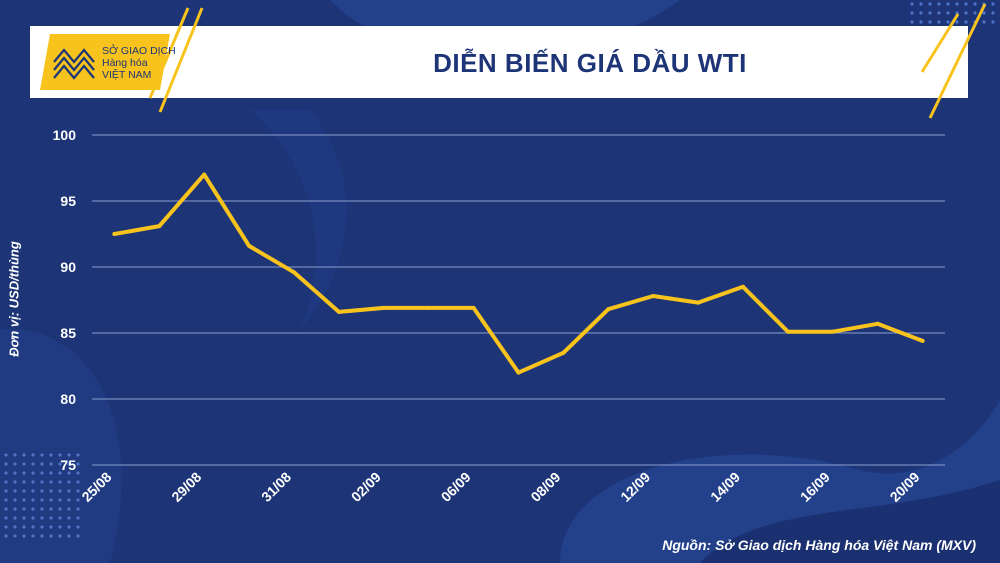 This screenshot has width=1000, height=563. What do you see at coordinates (815, 487) in the screenshot?
I see `x-tick-label: 16/09` at bounding box center [815, 487].